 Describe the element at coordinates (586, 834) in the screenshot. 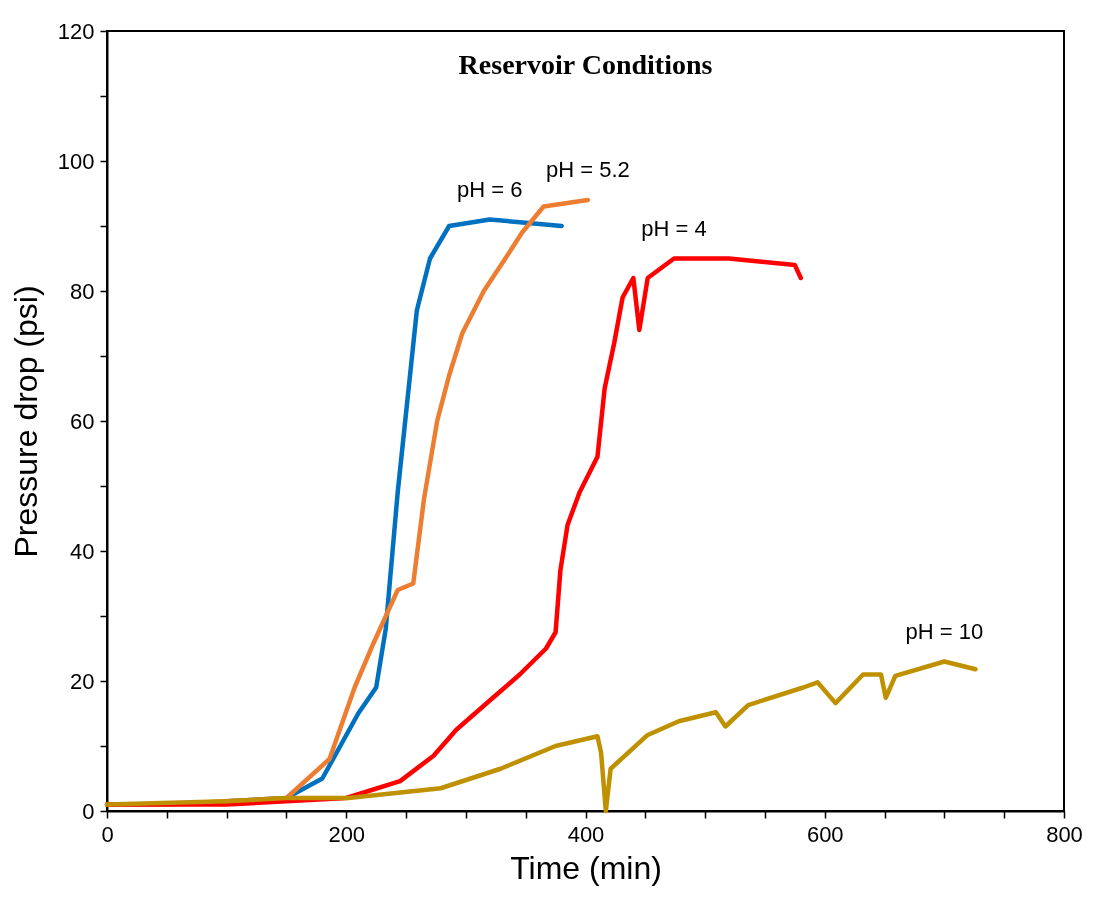

I see `x-tick-label: 400` at that location.